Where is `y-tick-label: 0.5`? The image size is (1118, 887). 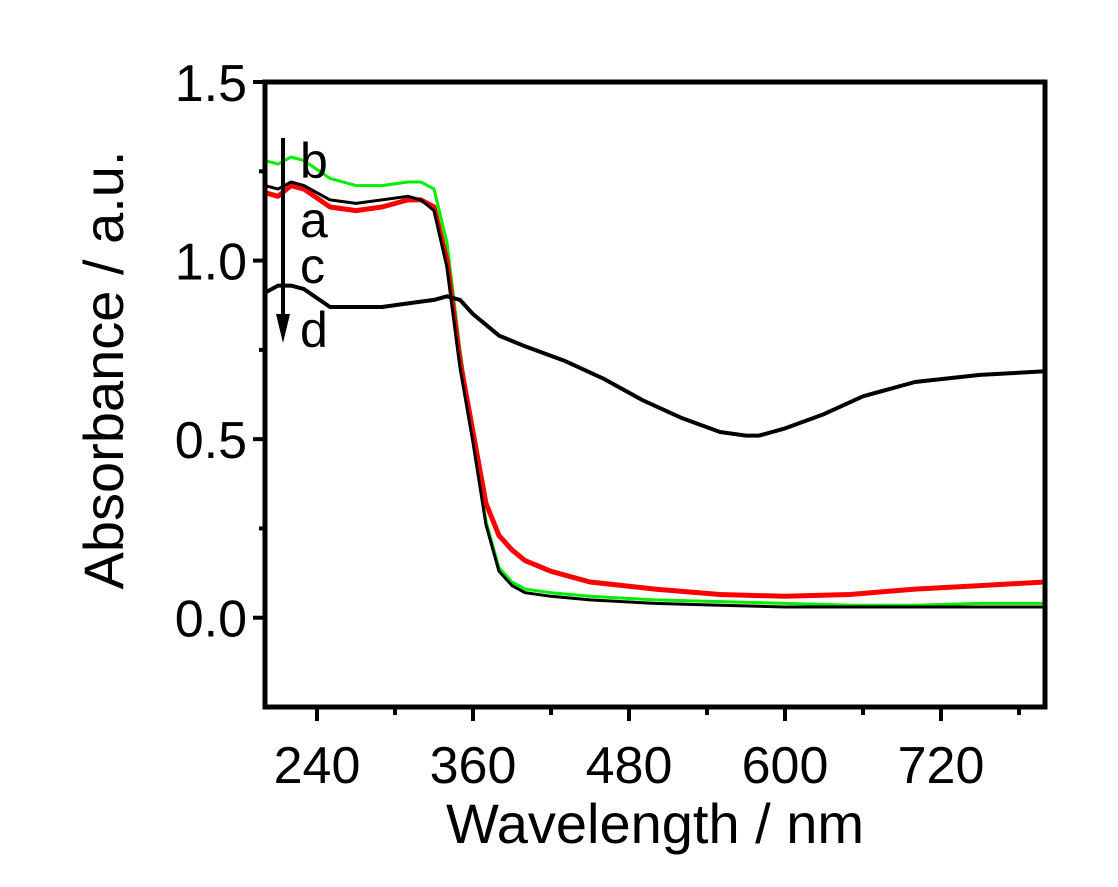
y-tick-label: 0.5 is located at coordinates (211, 441).